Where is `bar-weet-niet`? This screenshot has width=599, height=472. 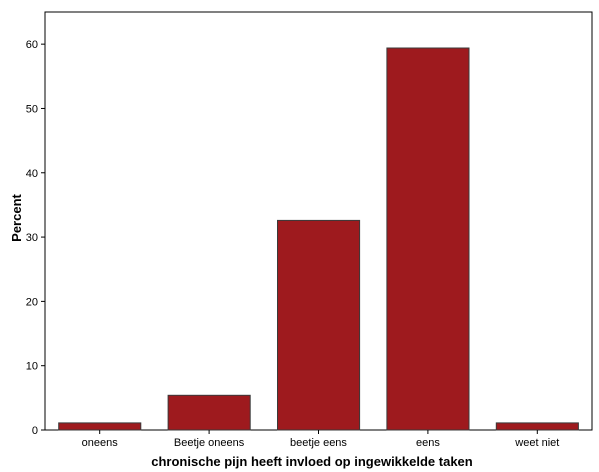 bar-weet-niet is located at coordinates (537, 426).